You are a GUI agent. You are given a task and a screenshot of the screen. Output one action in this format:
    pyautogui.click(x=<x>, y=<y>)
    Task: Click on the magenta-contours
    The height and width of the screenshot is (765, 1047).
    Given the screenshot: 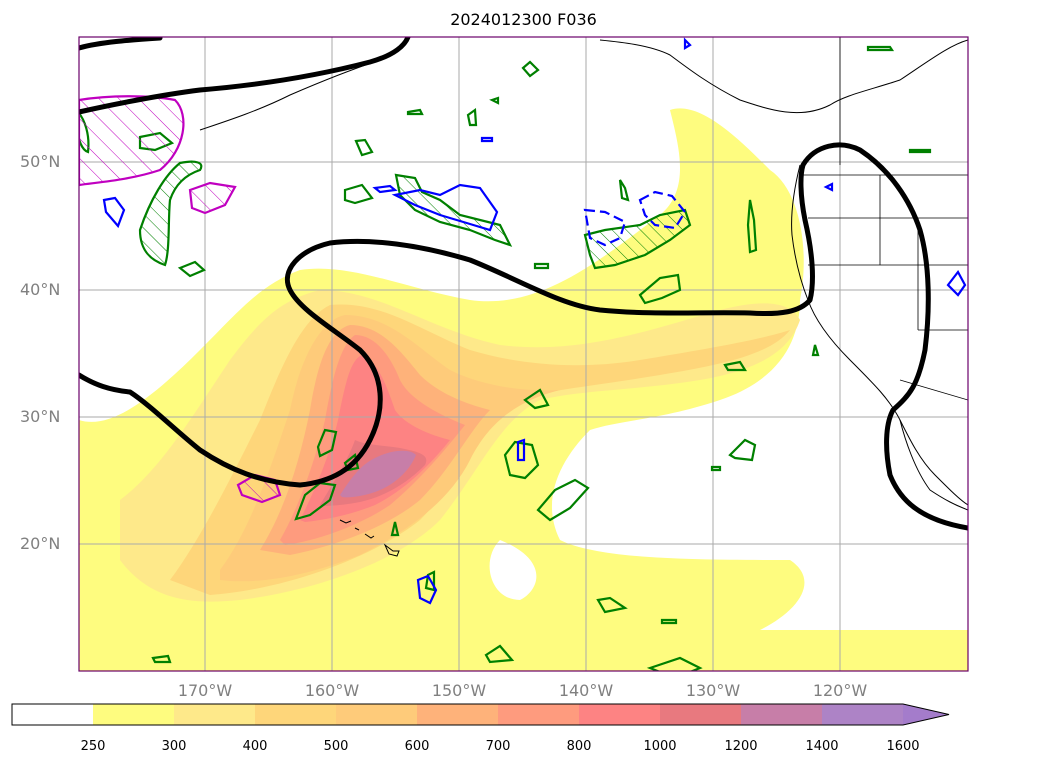 What is the action you would take?
    pyautogui.click(x=180, y=299)
    